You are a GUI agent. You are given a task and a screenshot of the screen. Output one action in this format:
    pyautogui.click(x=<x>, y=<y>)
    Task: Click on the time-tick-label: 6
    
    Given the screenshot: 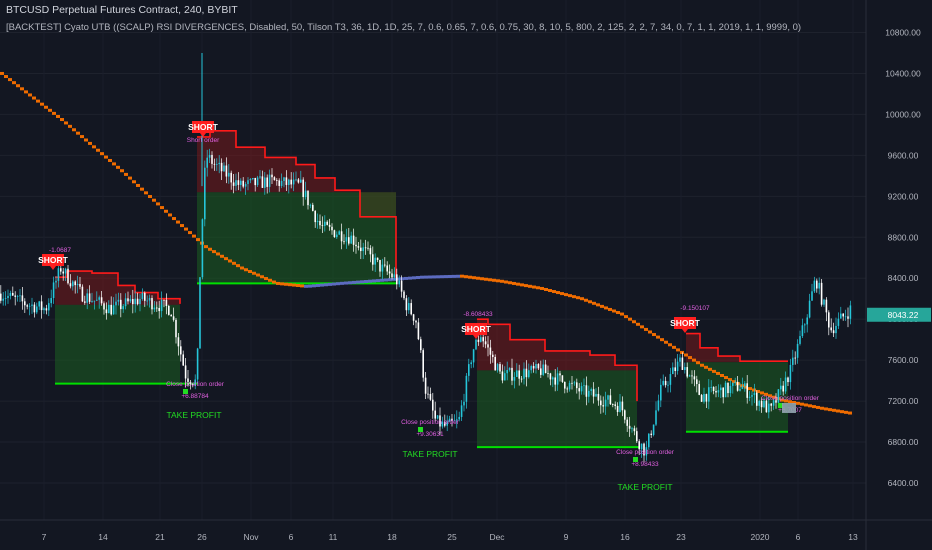 What is the action you would take?
    pyautogui.click(x=798, y=537)
    